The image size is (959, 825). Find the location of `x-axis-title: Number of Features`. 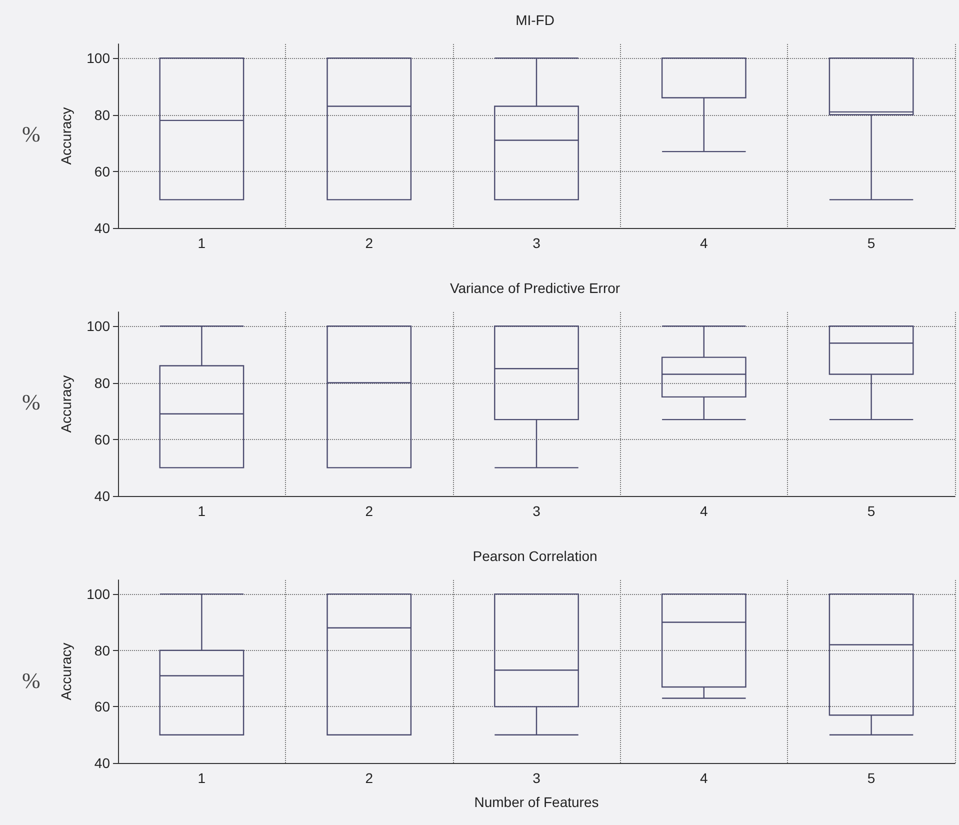

x-axis-title: Number of Features is located at coordinates (536, 802).